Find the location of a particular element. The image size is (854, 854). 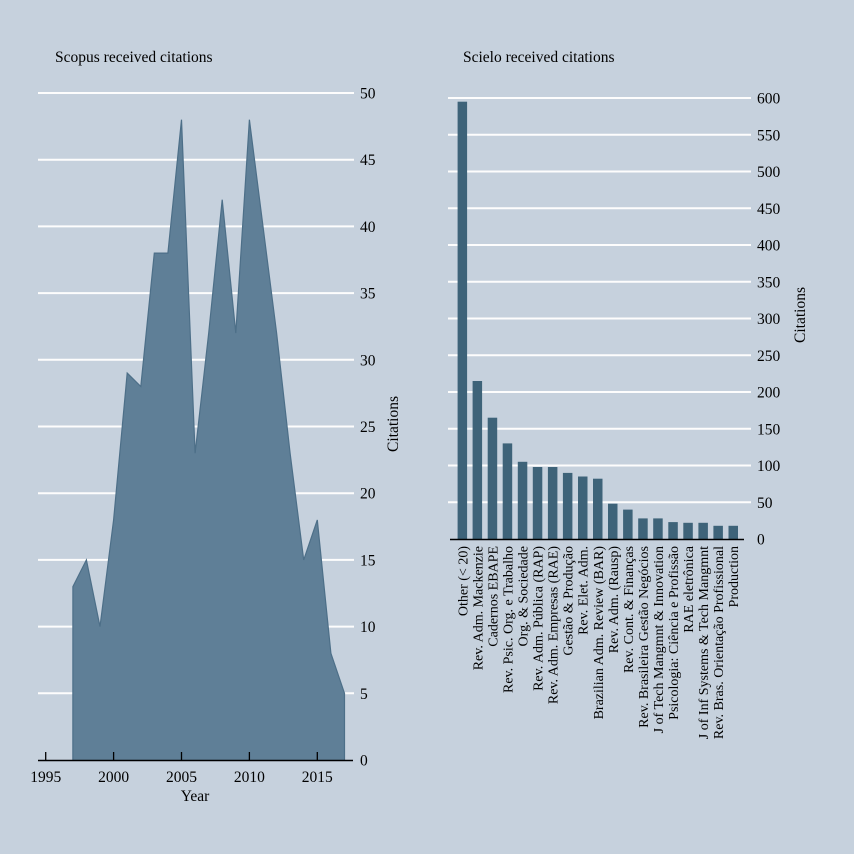

x-tick-label: 1995 is located at coordinates (45, 777).